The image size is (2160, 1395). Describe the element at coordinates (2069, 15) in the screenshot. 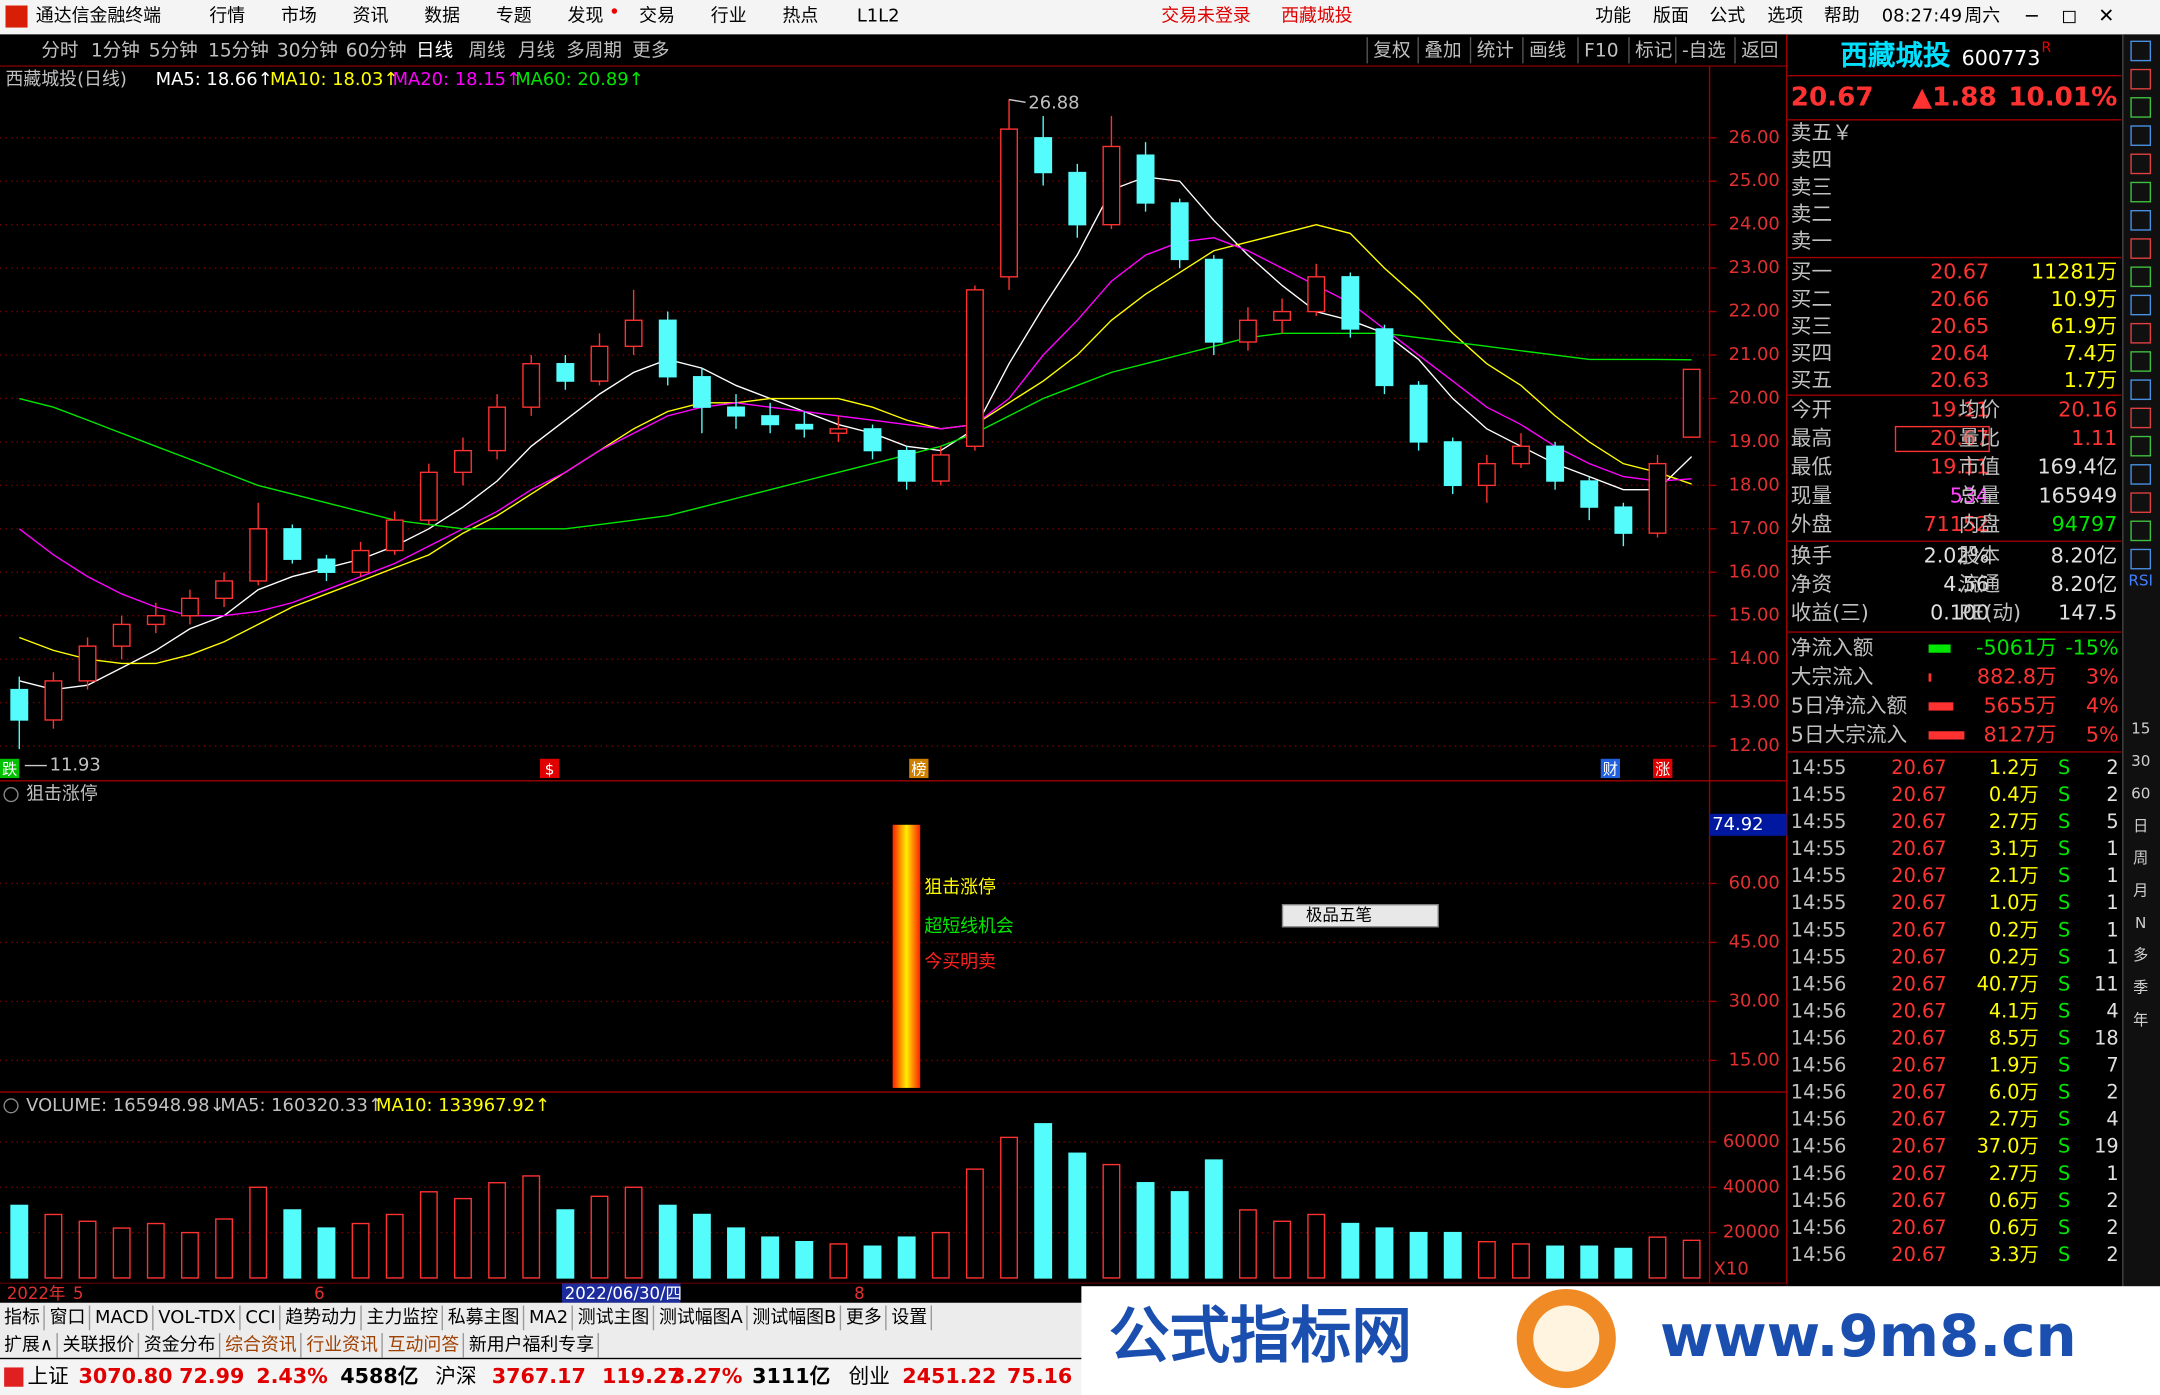

I see `window-control: ◻` at that location.